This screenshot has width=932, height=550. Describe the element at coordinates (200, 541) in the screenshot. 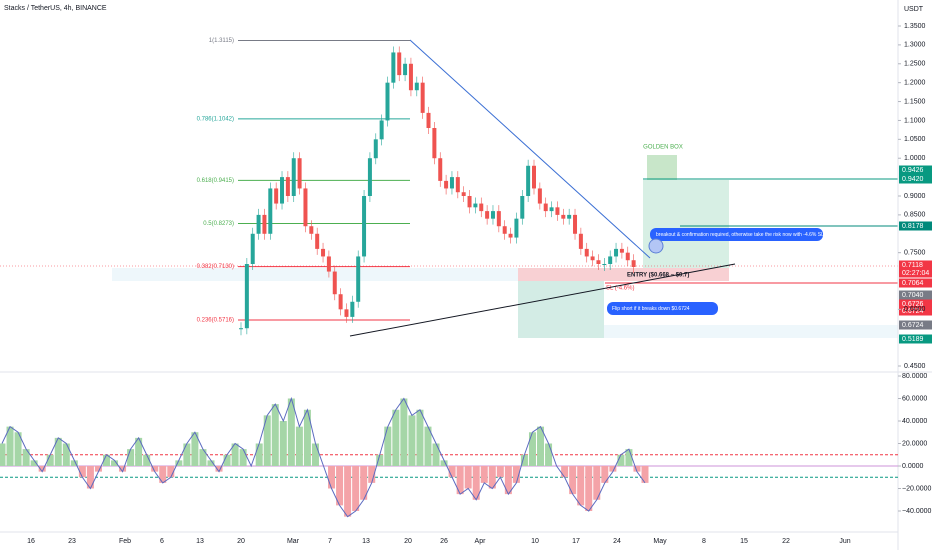

I see `date-label: 13` at that location.